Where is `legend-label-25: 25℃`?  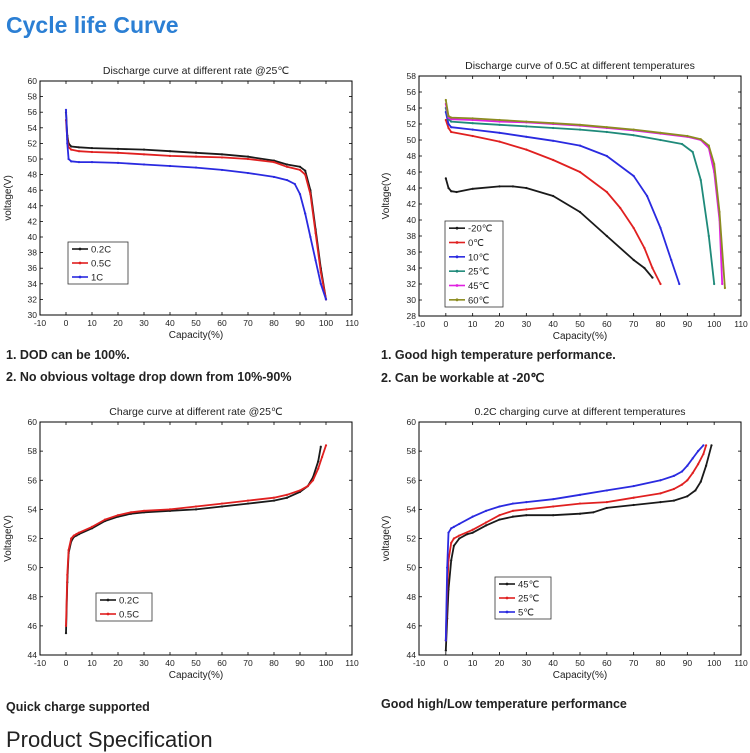
legend-label-25: 25℃ is located at coordinates (529, 599).